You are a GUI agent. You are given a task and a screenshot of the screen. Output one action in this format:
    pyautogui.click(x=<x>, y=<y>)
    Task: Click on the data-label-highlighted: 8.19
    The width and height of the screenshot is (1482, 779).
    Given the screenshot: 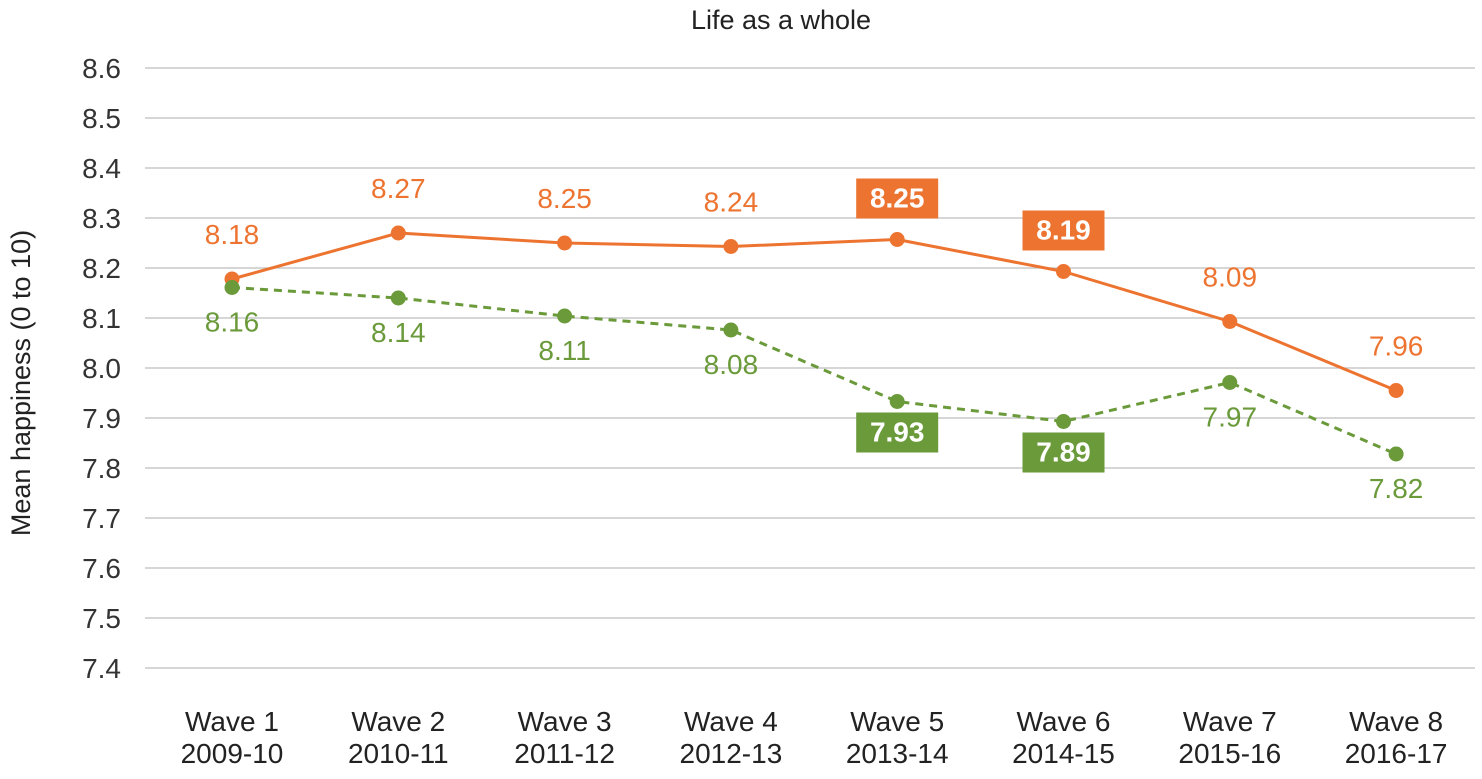 What is the action you would take?
    pyautogui.click(x=1063, y=230)
    